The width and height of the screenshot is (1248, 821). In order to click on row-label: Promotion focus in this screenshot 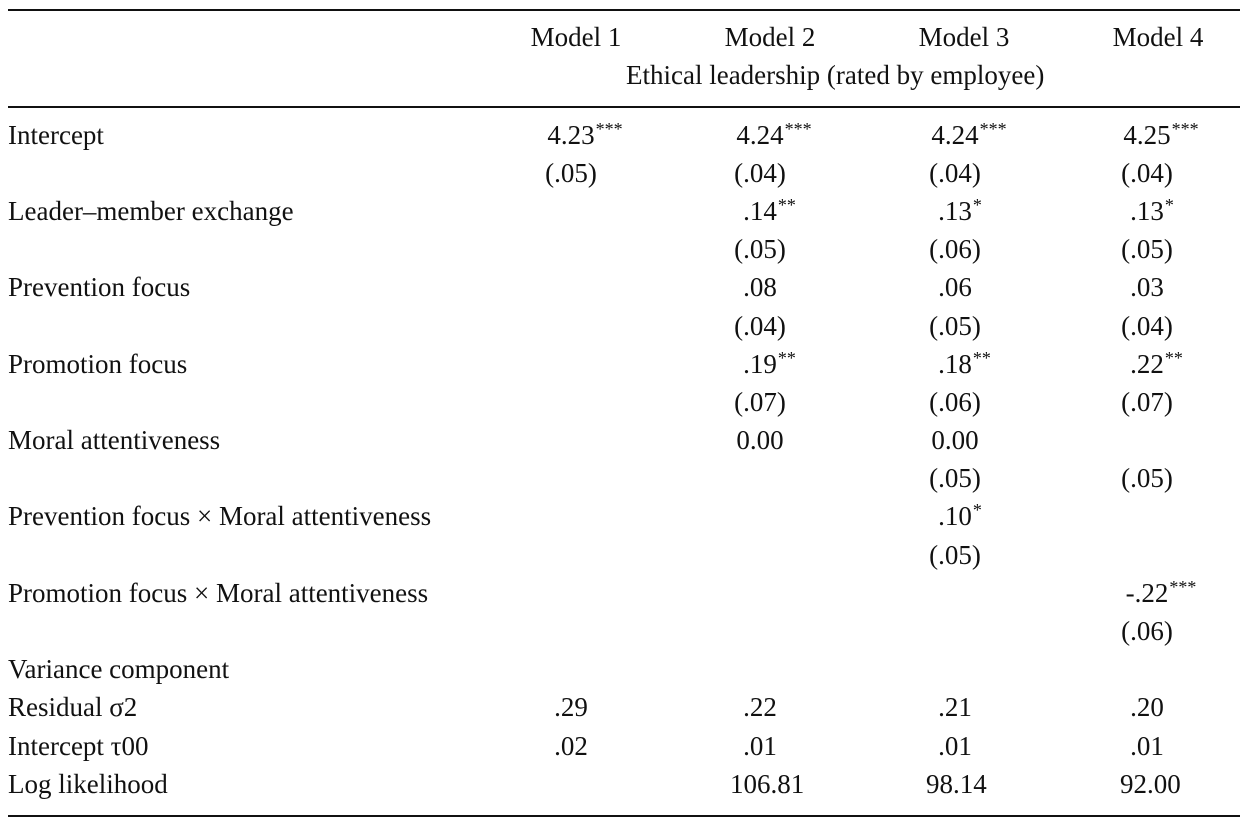, I will do `click(98, 363)`.